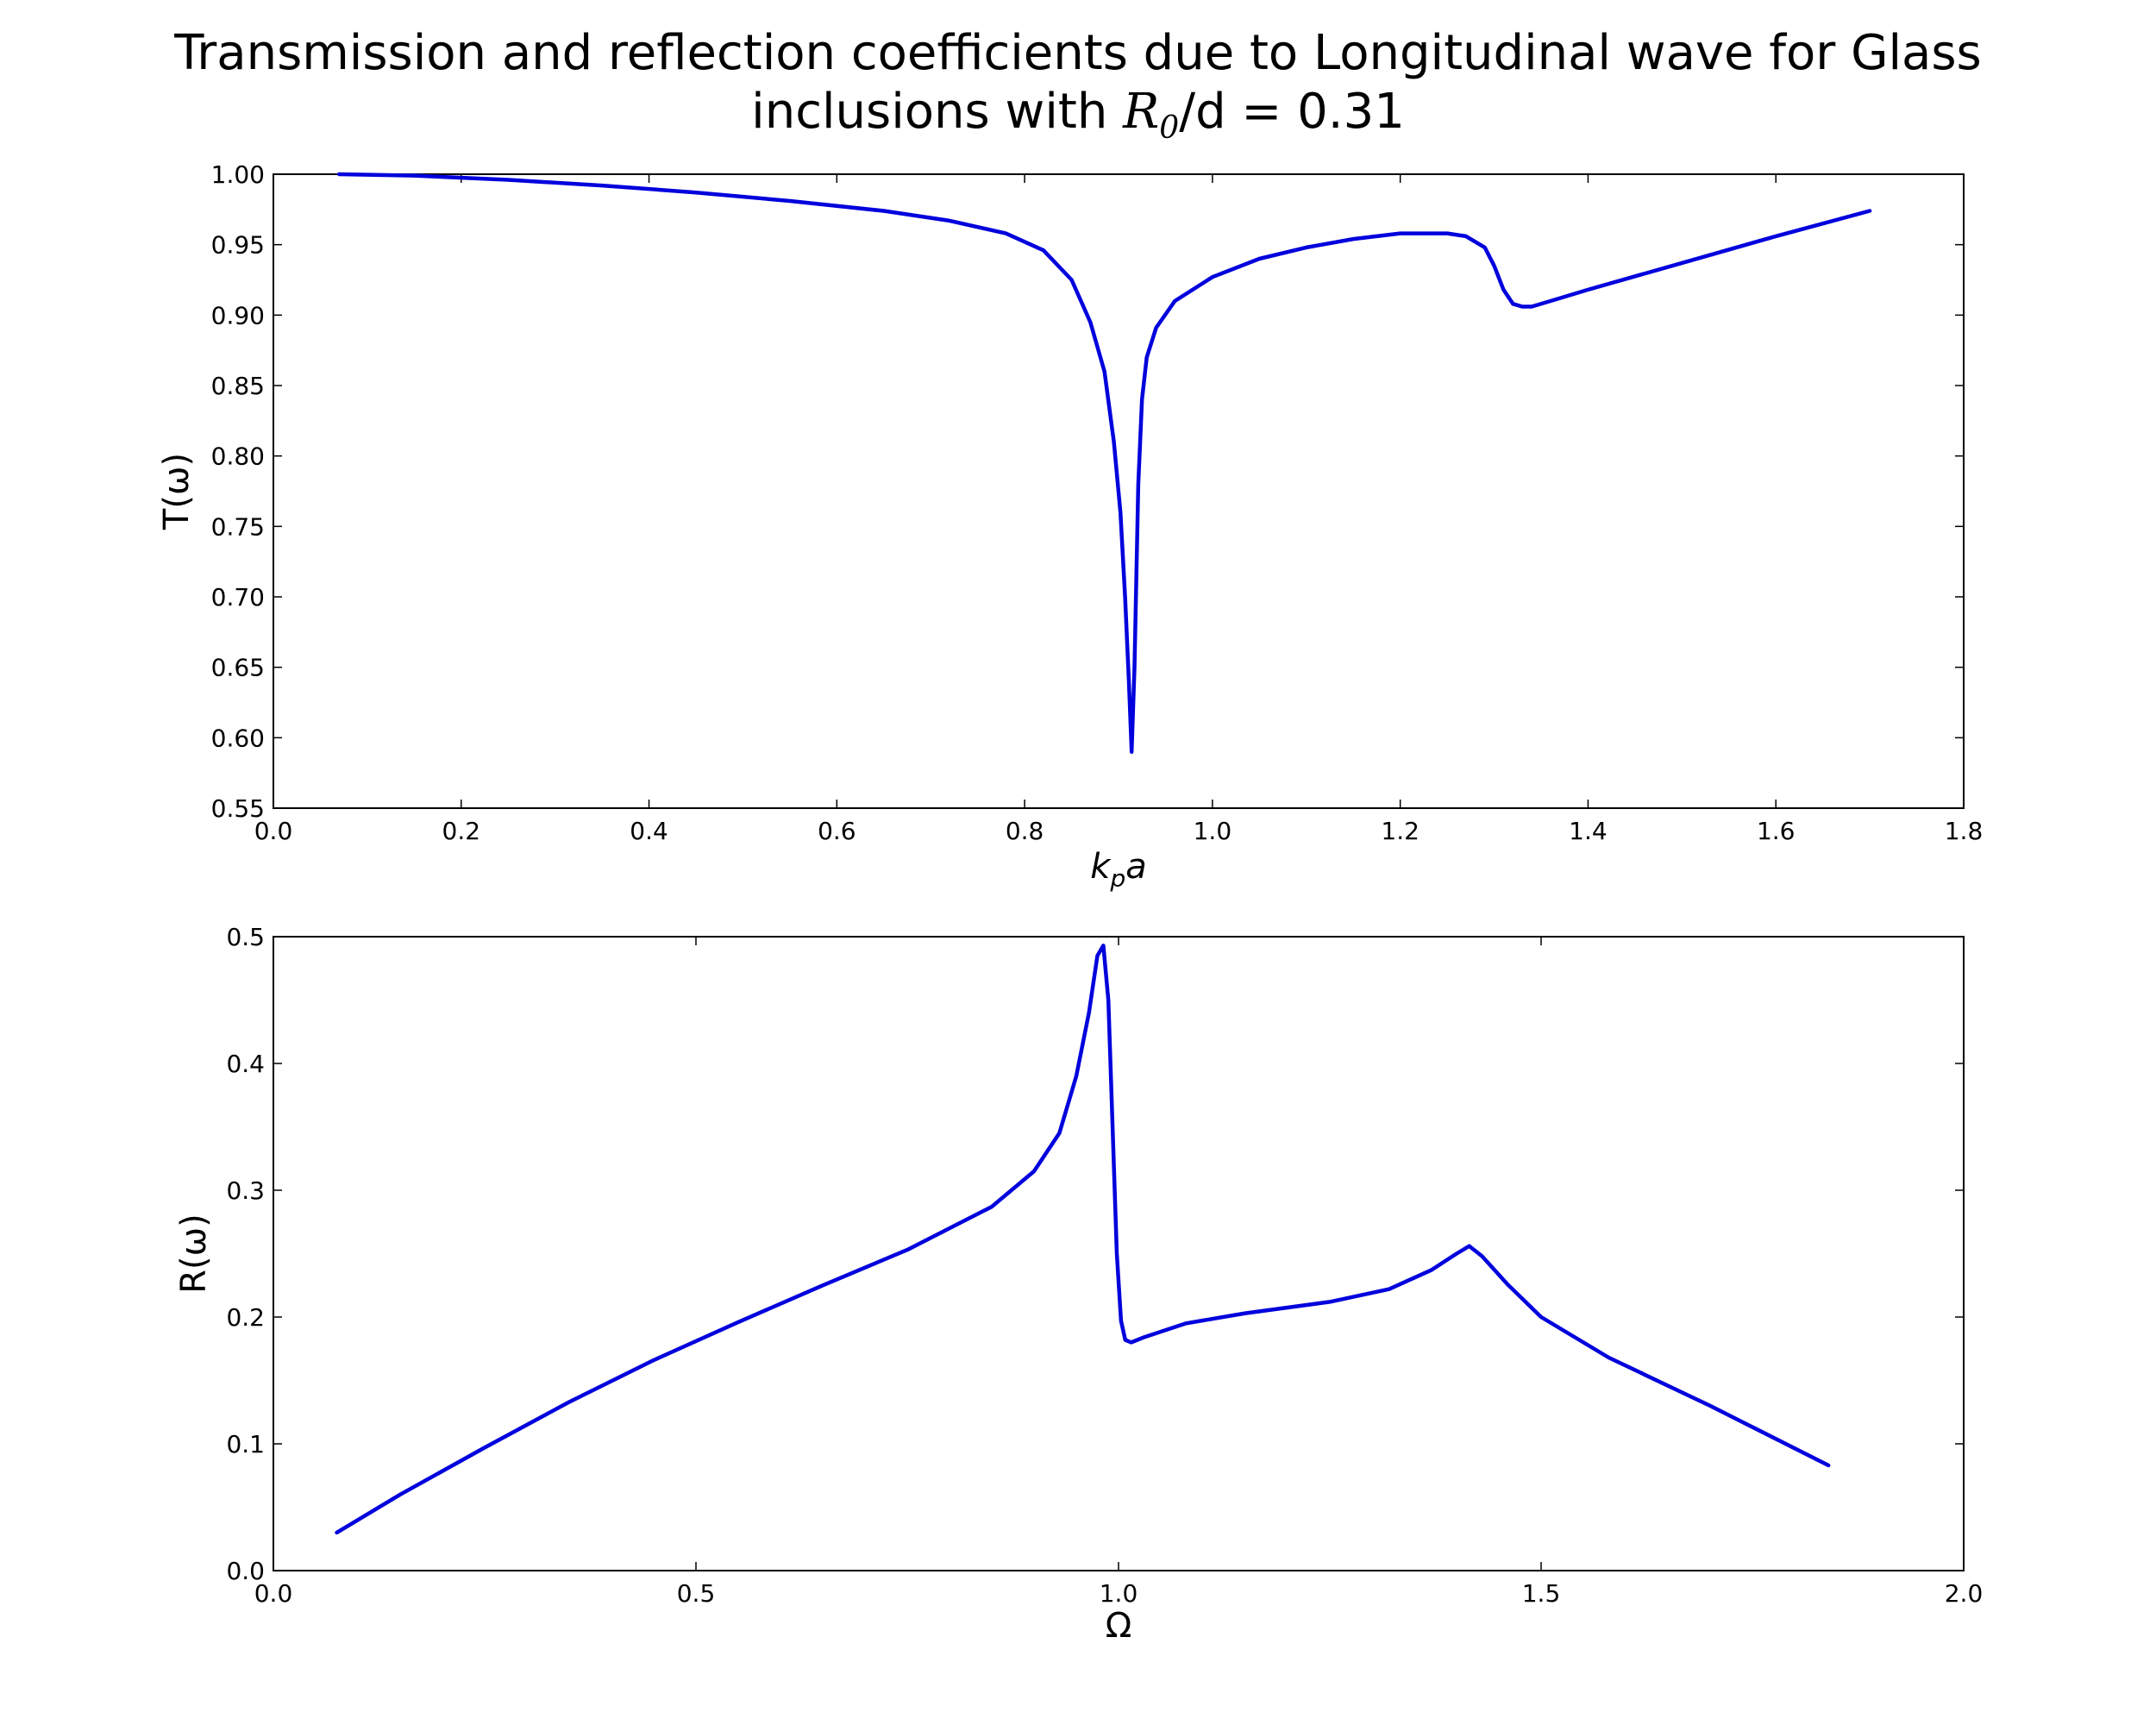 This screenshot has width=2156, height=1725. What do you see at coordinates (238, 175) in the screenshot?
I see `y-tick-label: 1.00` at bounding box center [238, 175].